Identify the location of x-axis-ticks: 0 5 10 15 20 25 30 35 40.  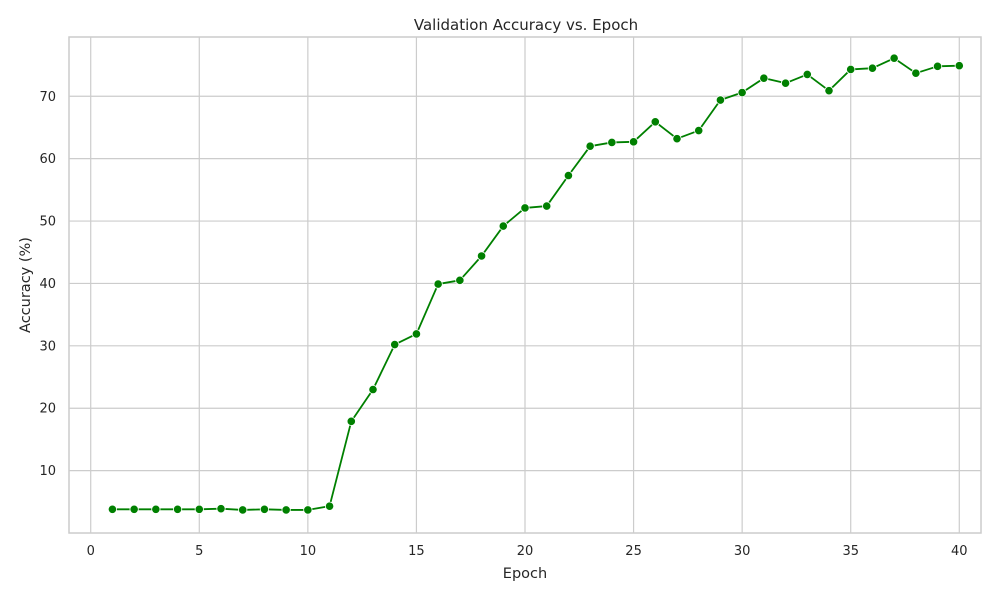
(527, 551).